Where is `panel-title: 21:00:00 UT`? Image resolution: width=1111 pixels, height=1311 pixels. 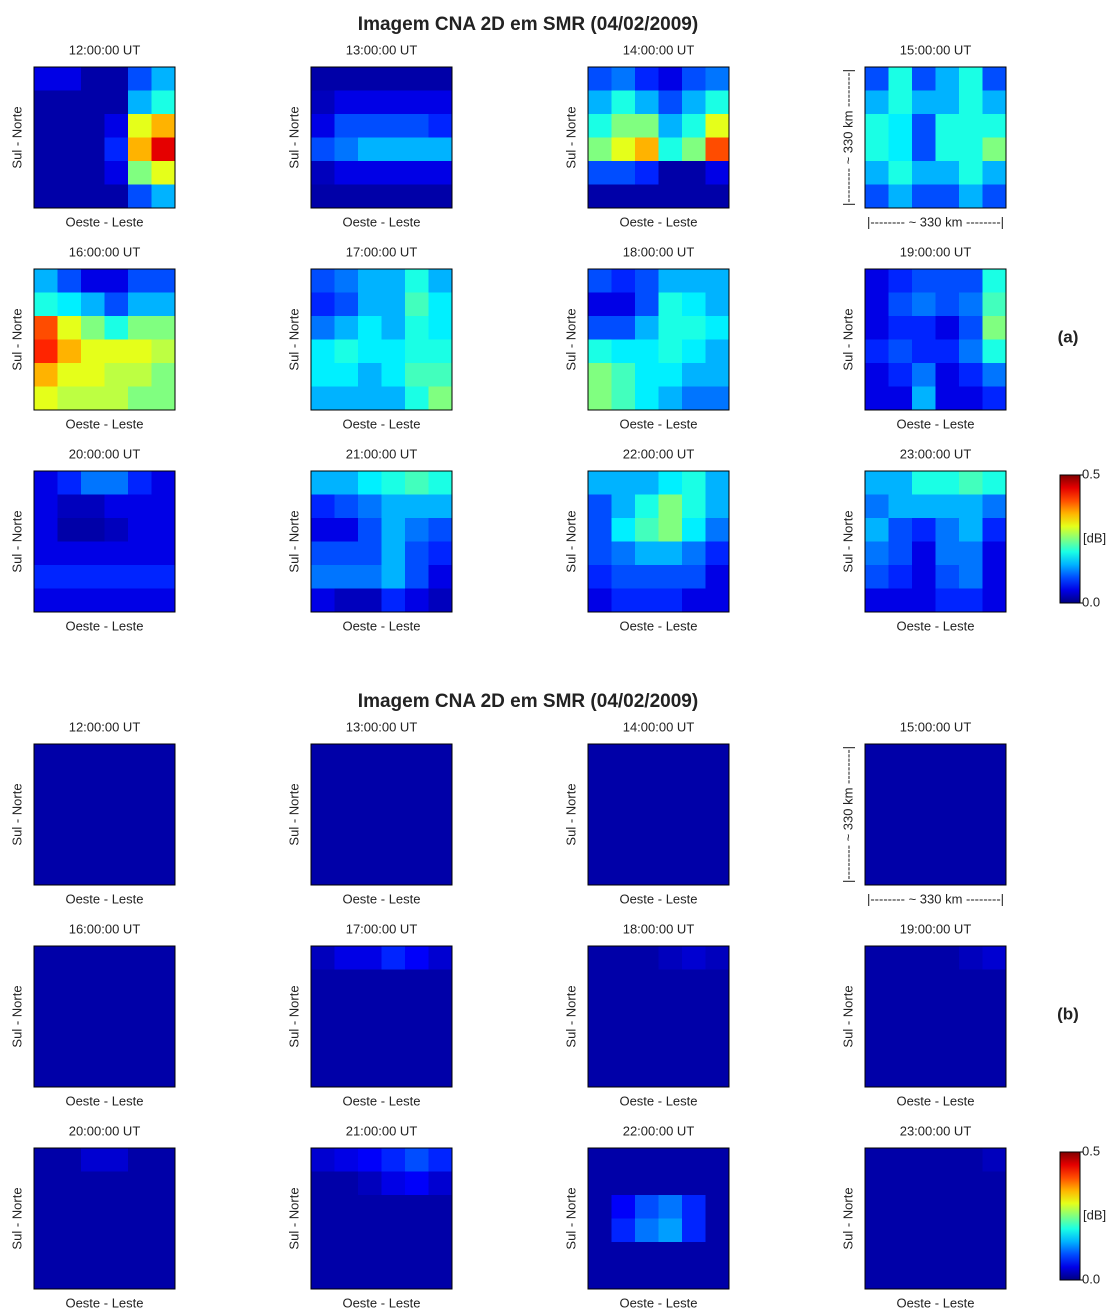 panel-title: 21:00:00 UT is located at coordinates (382, 453).